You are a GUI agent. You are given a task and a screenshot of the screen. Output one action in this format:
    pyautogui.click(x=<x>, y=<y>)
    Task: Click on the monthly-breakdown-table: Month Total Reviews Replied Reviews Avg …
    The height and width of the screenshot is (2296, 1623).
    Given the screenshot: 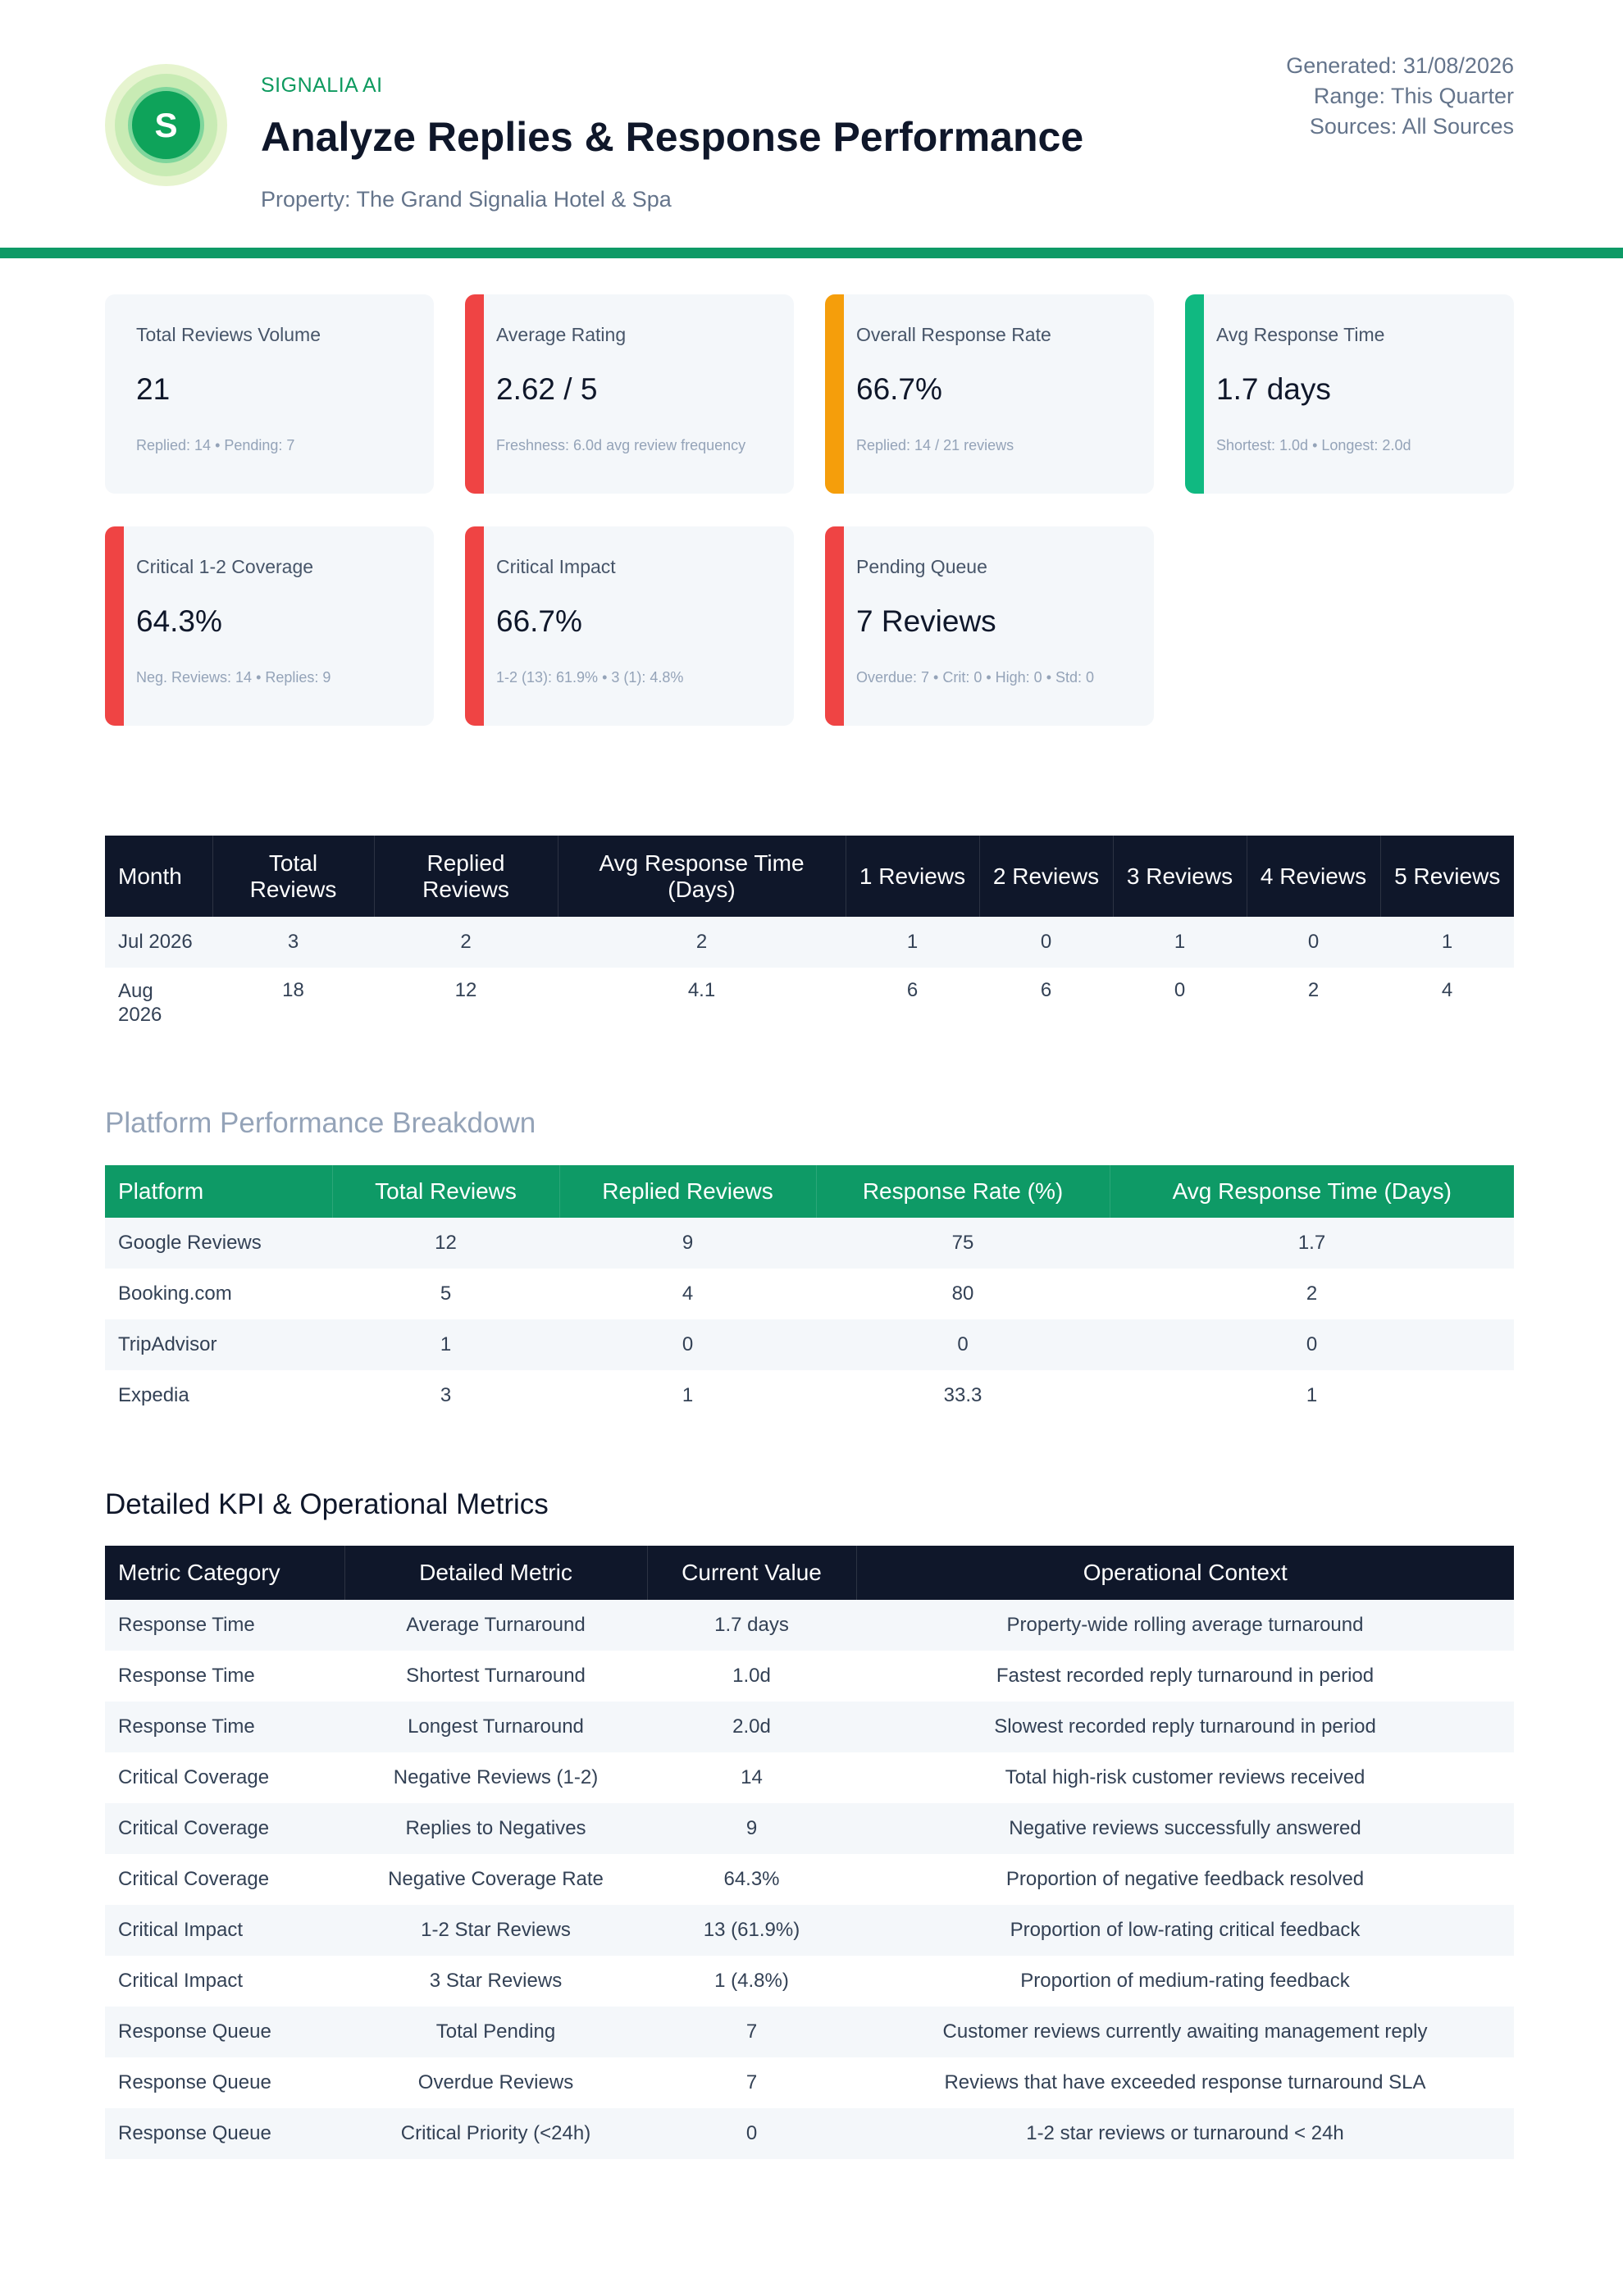 What is the action you would take?
    pyautogui.click(x=809, y=938)
    